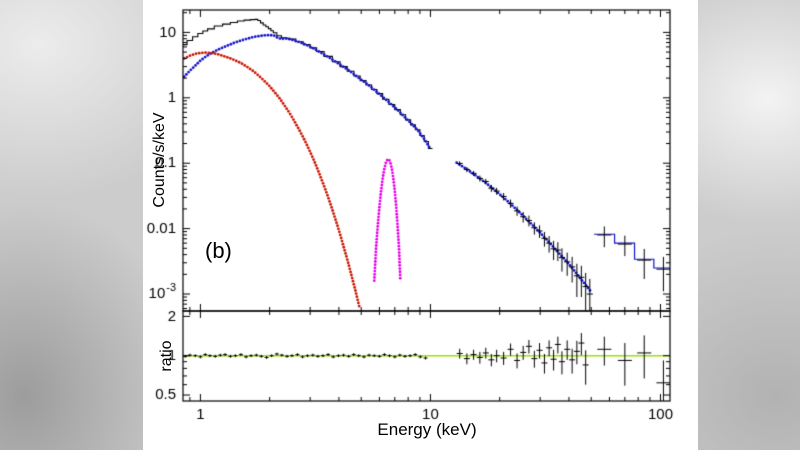 The height and width of the screenshot is (450, 800). What do you see at coordinates (218, 250) in the screenshot?
I see `panel-label: (b)` at bounding box center [218, 250].